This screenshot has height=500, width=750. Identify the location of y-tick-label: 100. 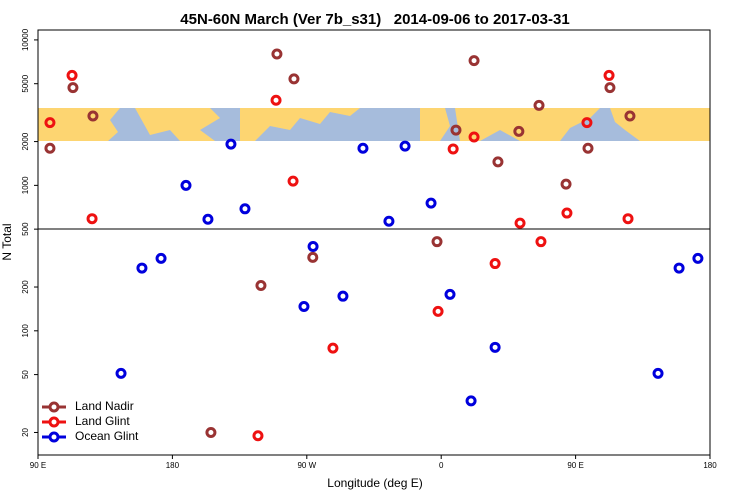
(25, 331).